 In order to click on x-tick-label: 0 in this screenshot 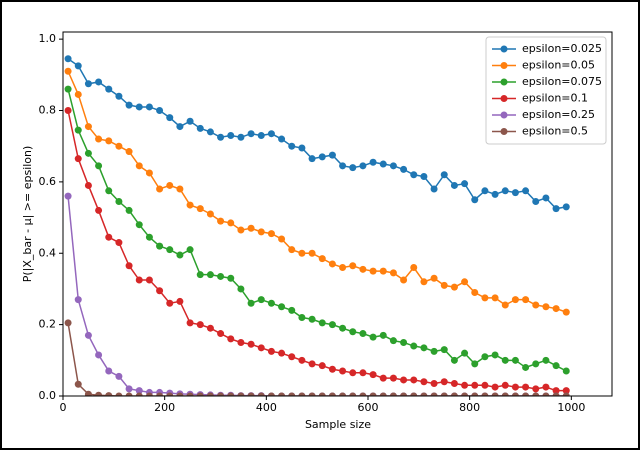, I will do `click(63, 407)`.